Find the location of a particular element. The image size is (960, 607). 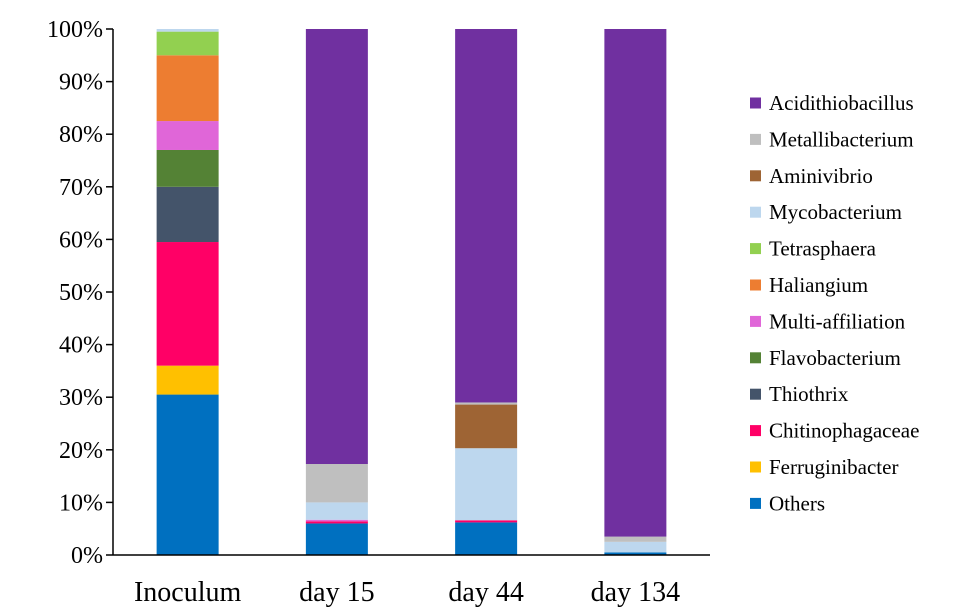

bar-inoculum-haliangium is located at coordinates (187, 88).